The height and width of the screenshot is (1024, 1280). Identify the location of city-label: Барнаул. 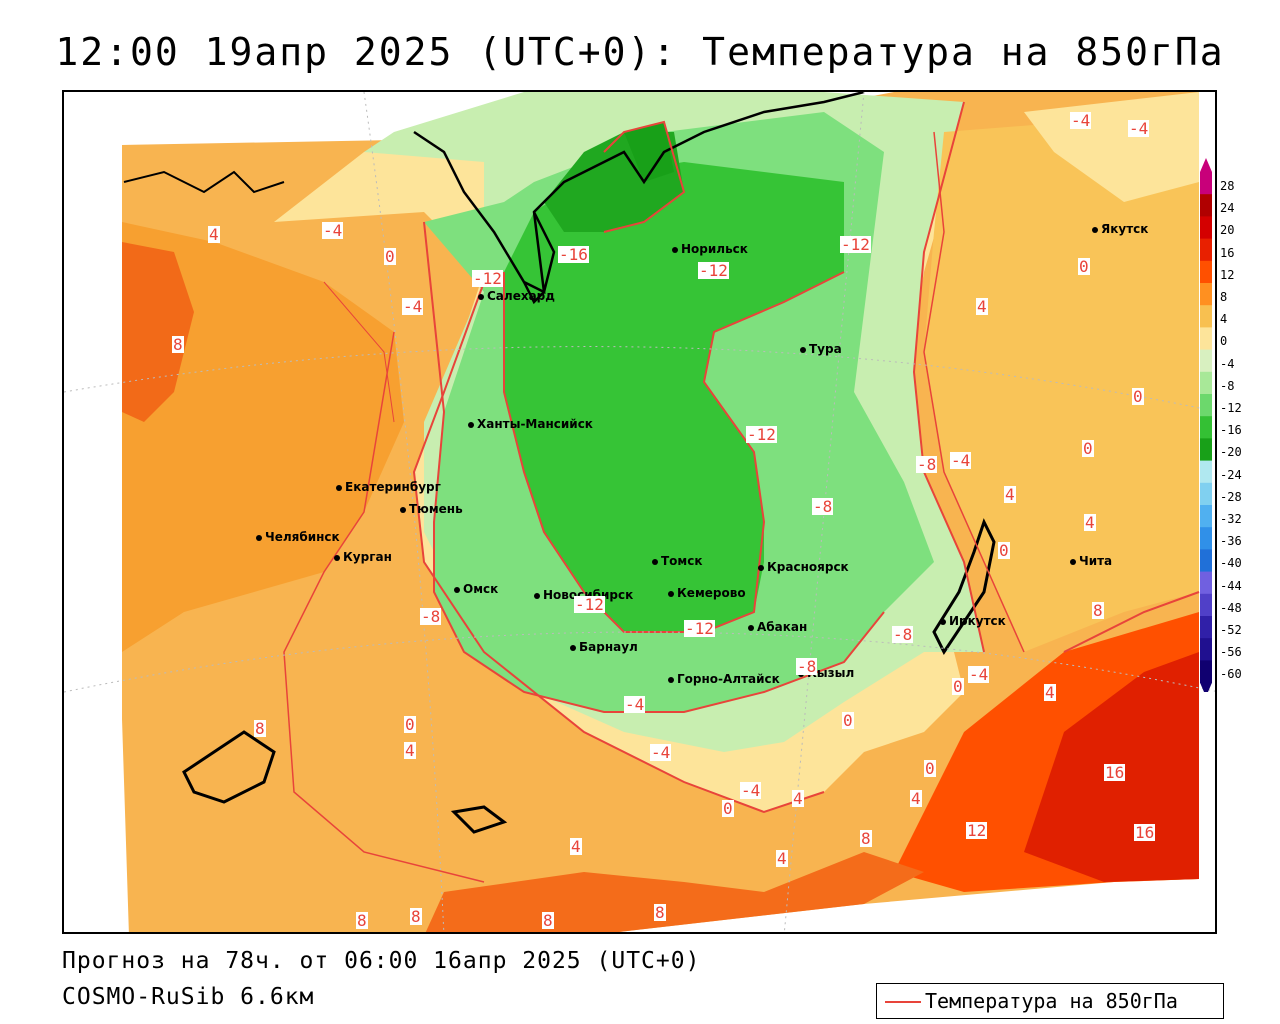
(608, 647).